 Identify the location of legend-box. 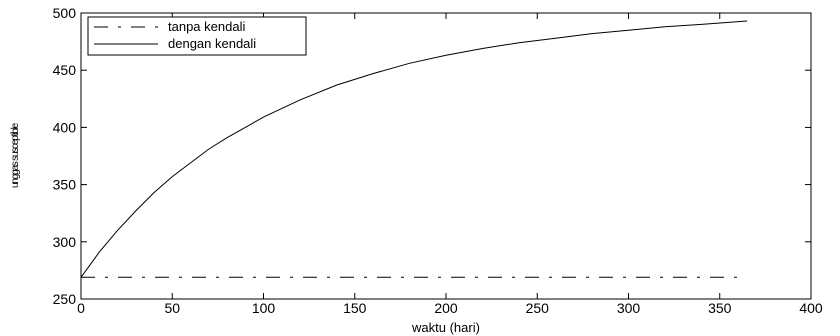
(197, 36).